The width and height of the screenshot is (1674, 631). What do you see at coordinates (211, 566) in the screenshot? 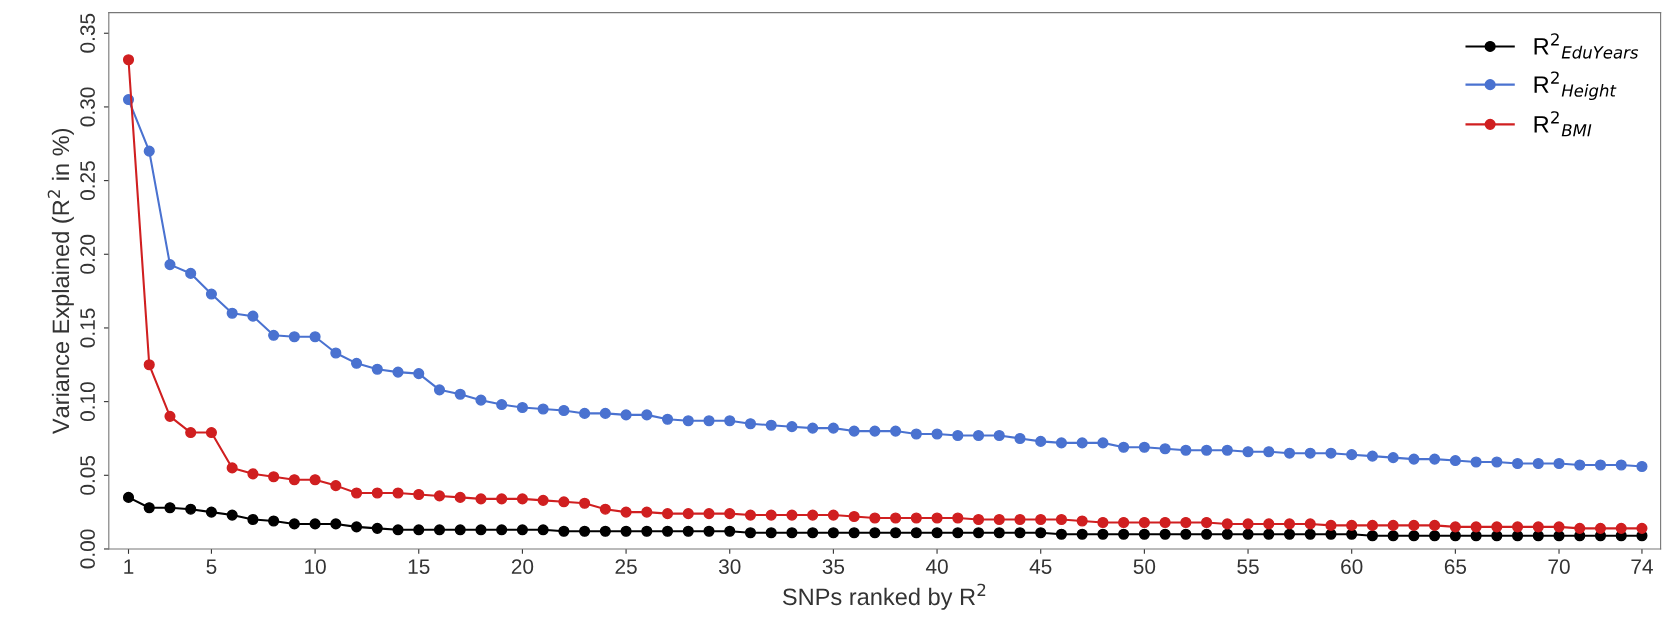
I see `x-tick-label: 5` at bounding box center [211, 566].